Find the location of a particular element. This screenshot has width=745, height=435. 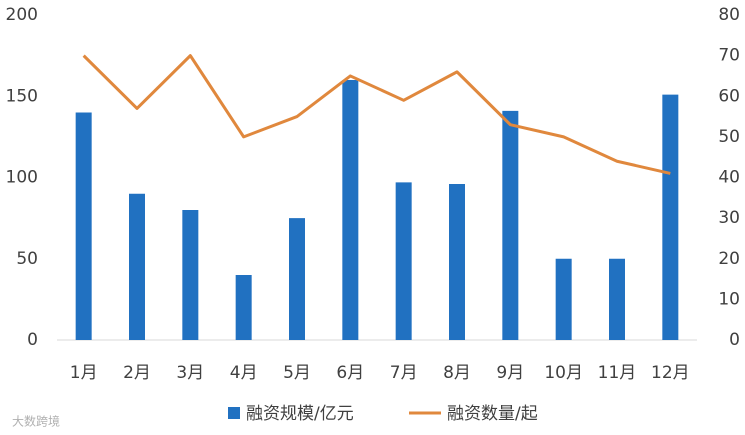

y-tick-label: 150 is located at coordinates (22, 96).